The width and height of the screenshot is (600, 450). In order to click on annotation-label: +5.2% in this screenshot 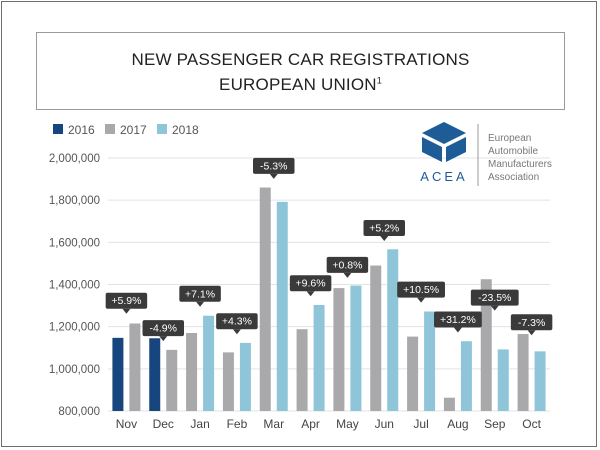, I will do `click(384, 229)`.